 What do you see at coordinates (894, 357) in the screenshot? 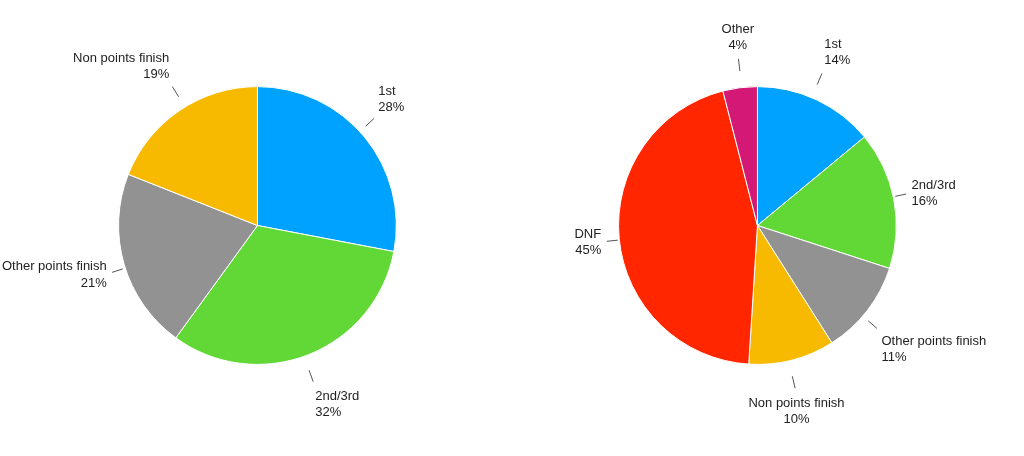
I see `data-label: 11%` at bounding box center [894, 357].